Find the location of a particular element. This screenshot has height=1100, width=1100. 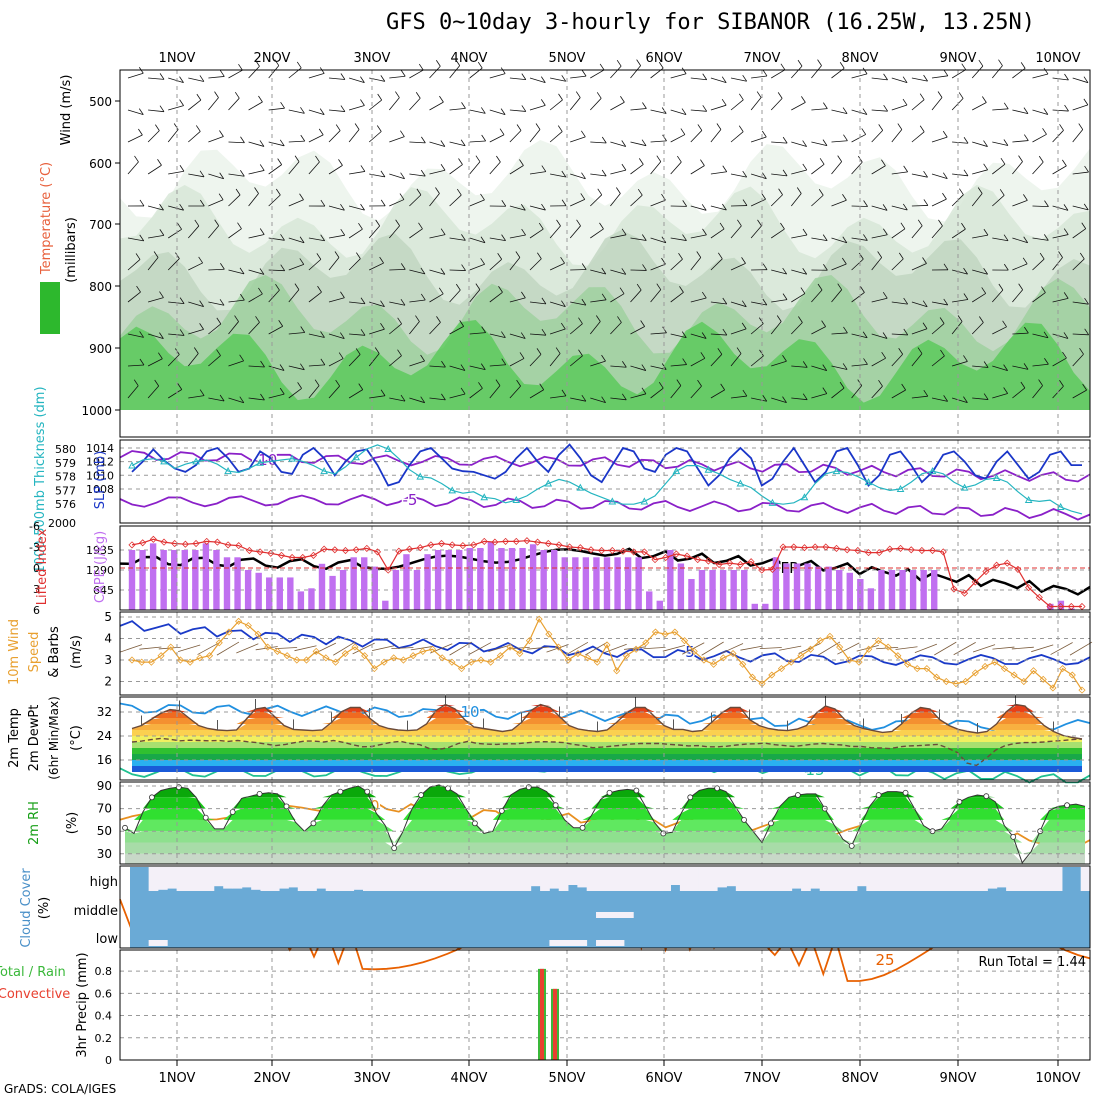

low-cloud-gap is located at coordinates (582, 943).